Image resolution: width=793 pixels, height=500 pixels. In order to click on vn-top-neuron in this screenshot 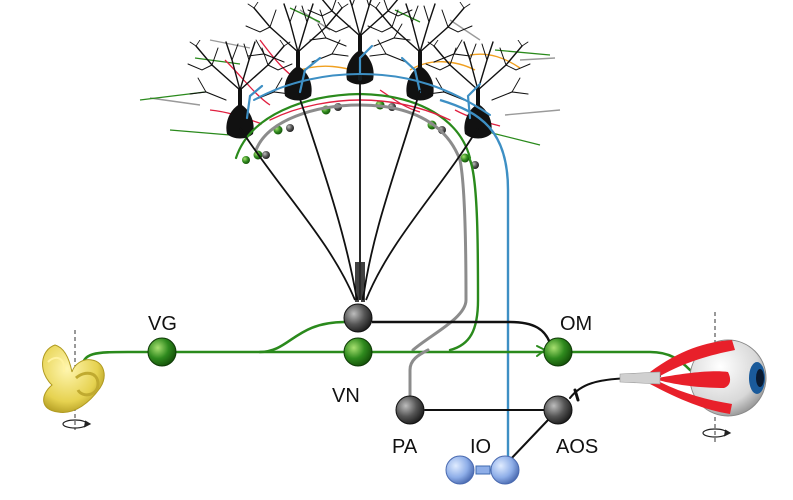, I will do `click(358, 318)`.